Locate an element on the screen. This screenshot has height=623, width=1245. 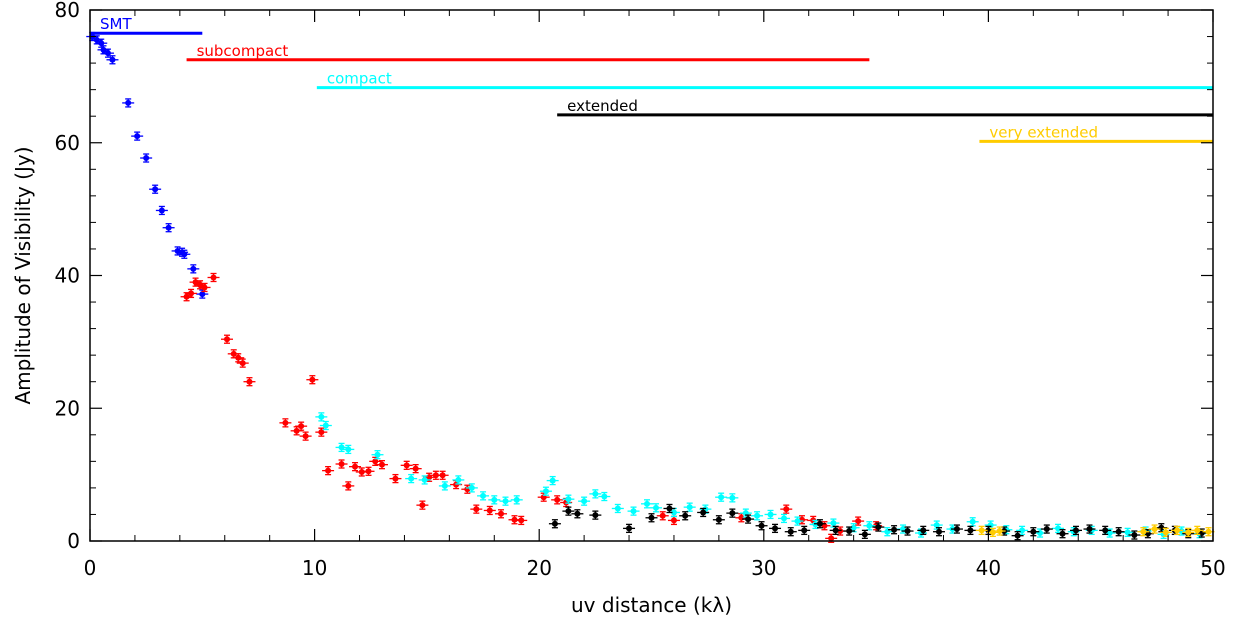
x-tick-label: 10 is located at coordinates (314, 568).